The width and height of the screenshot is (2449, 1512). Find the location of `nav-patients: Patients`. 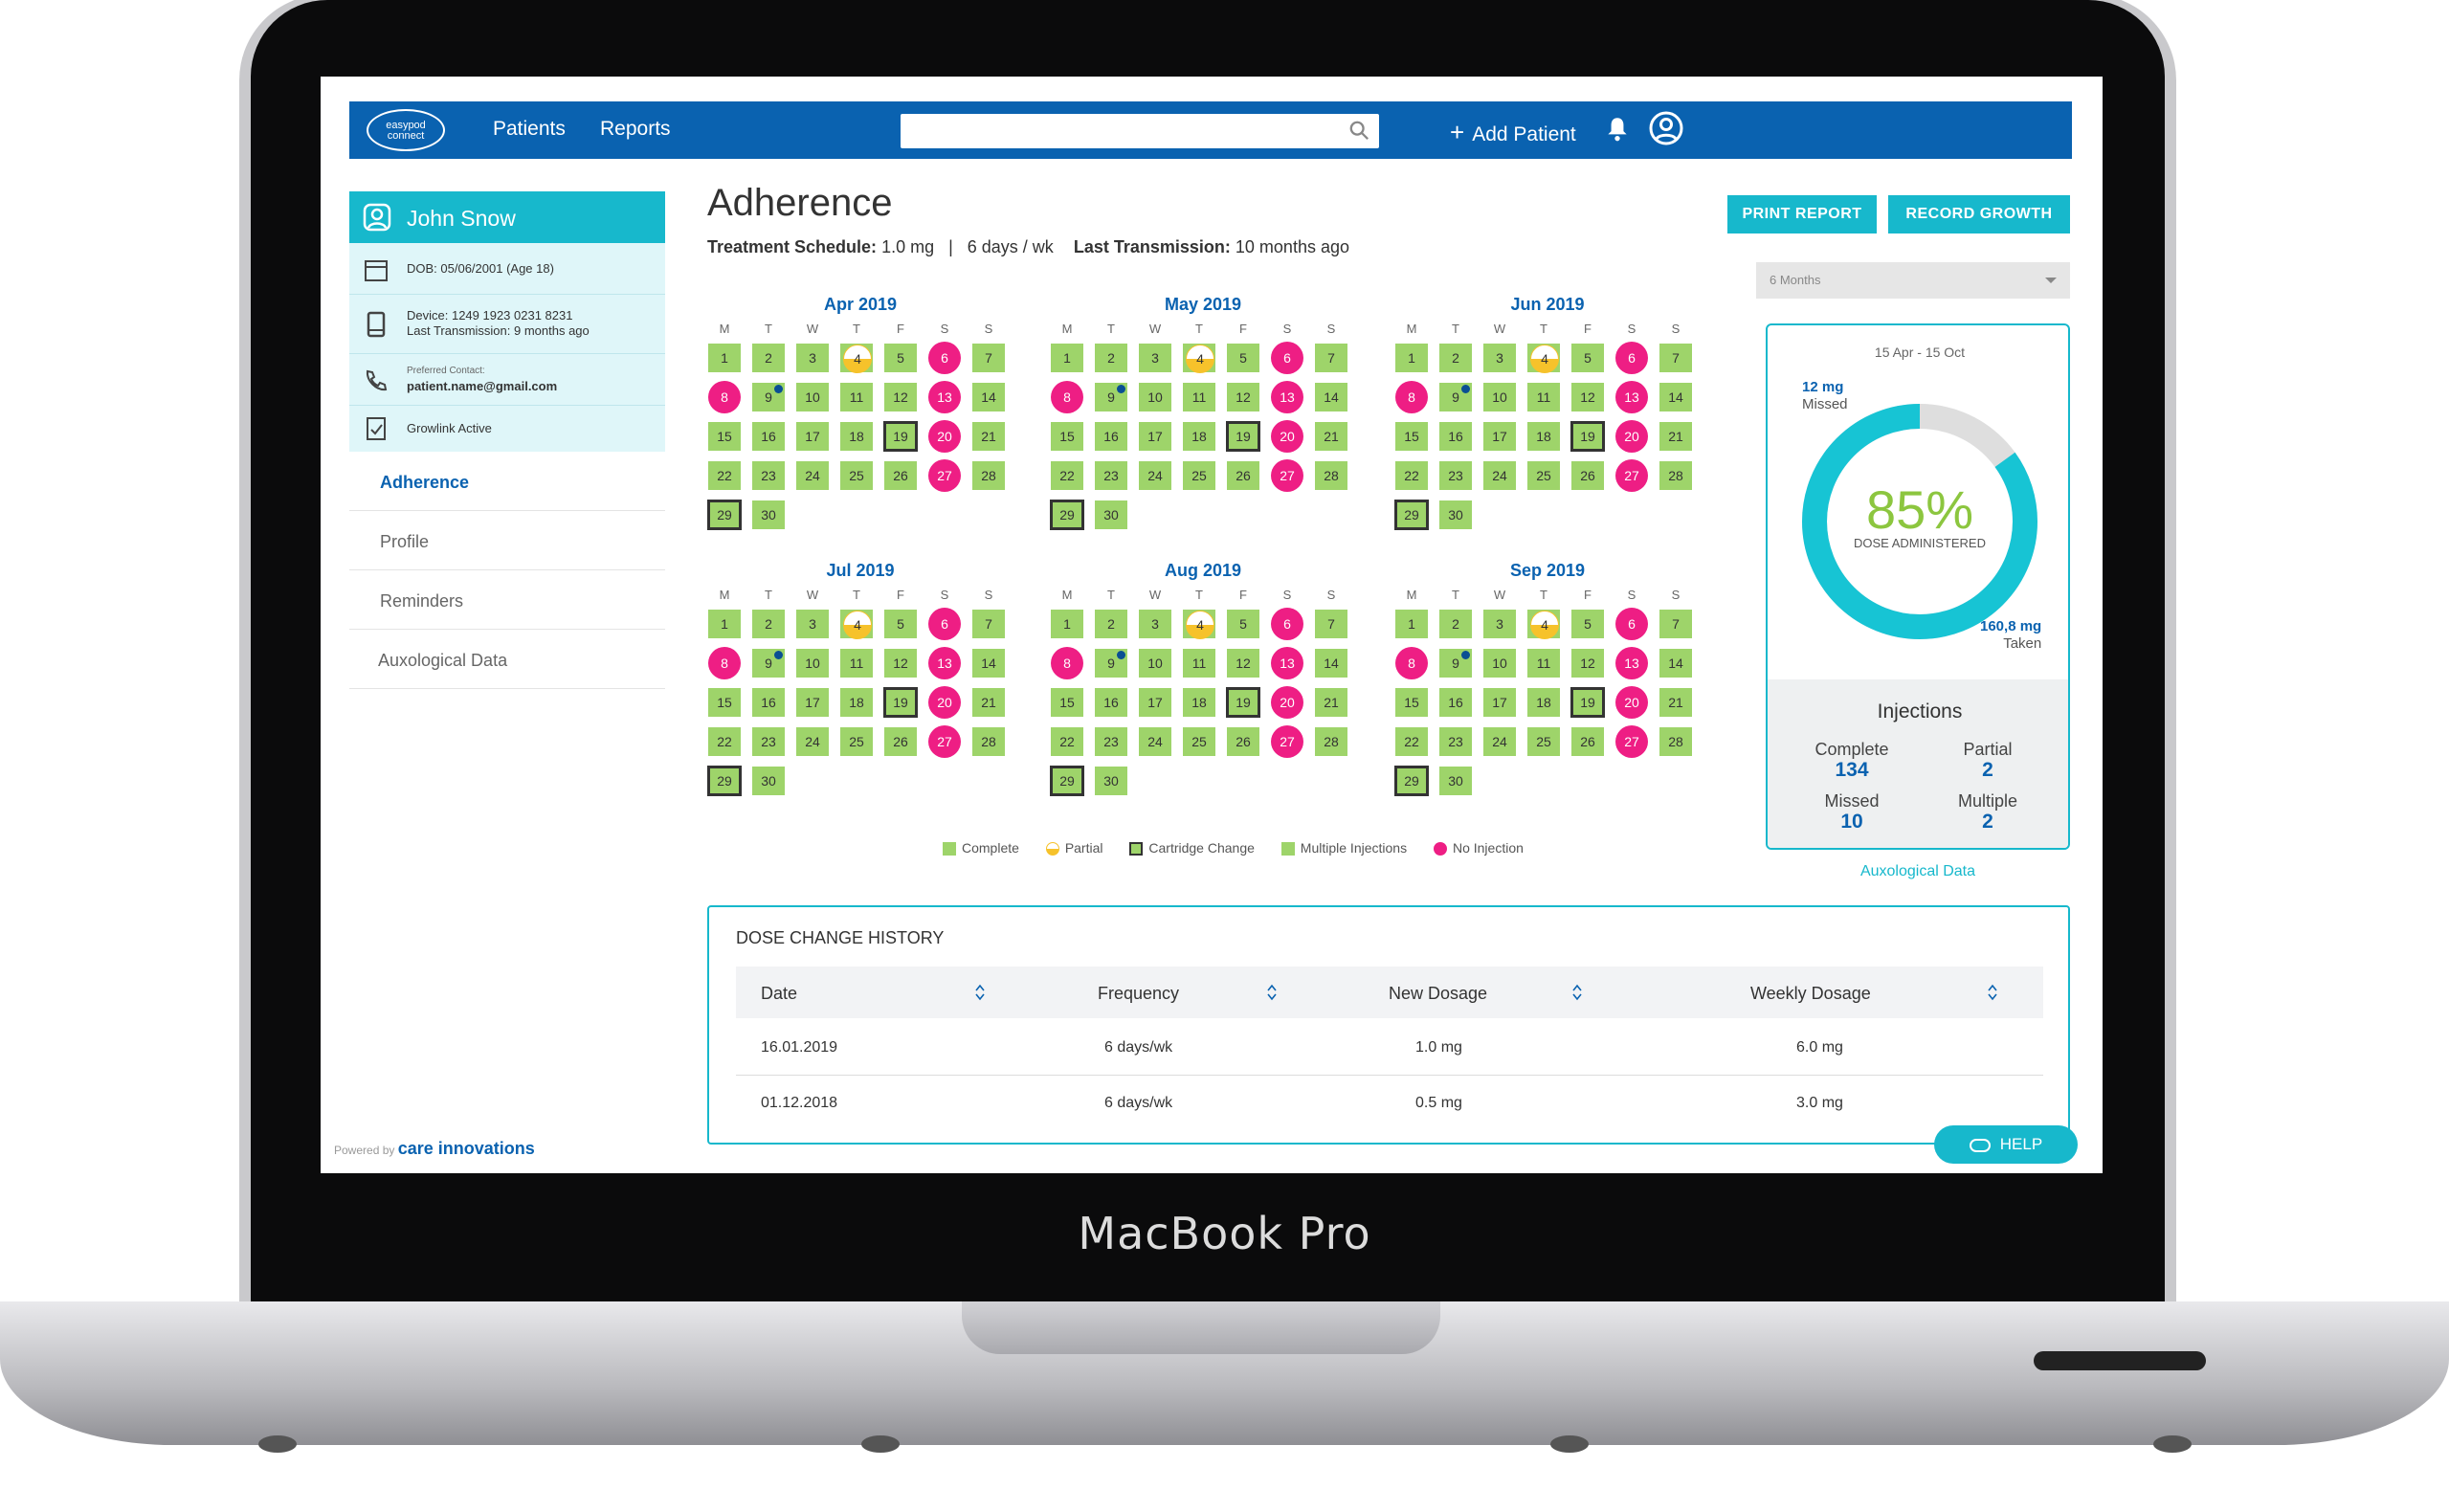

nav-patients: Patients is located at coordinates (529, 129).